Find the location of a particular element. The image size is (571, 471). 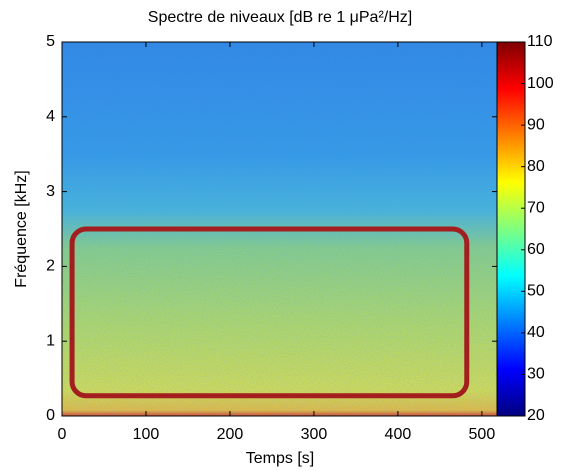

colorbar-tick-label: 50 is located at coordinates (536, 291).